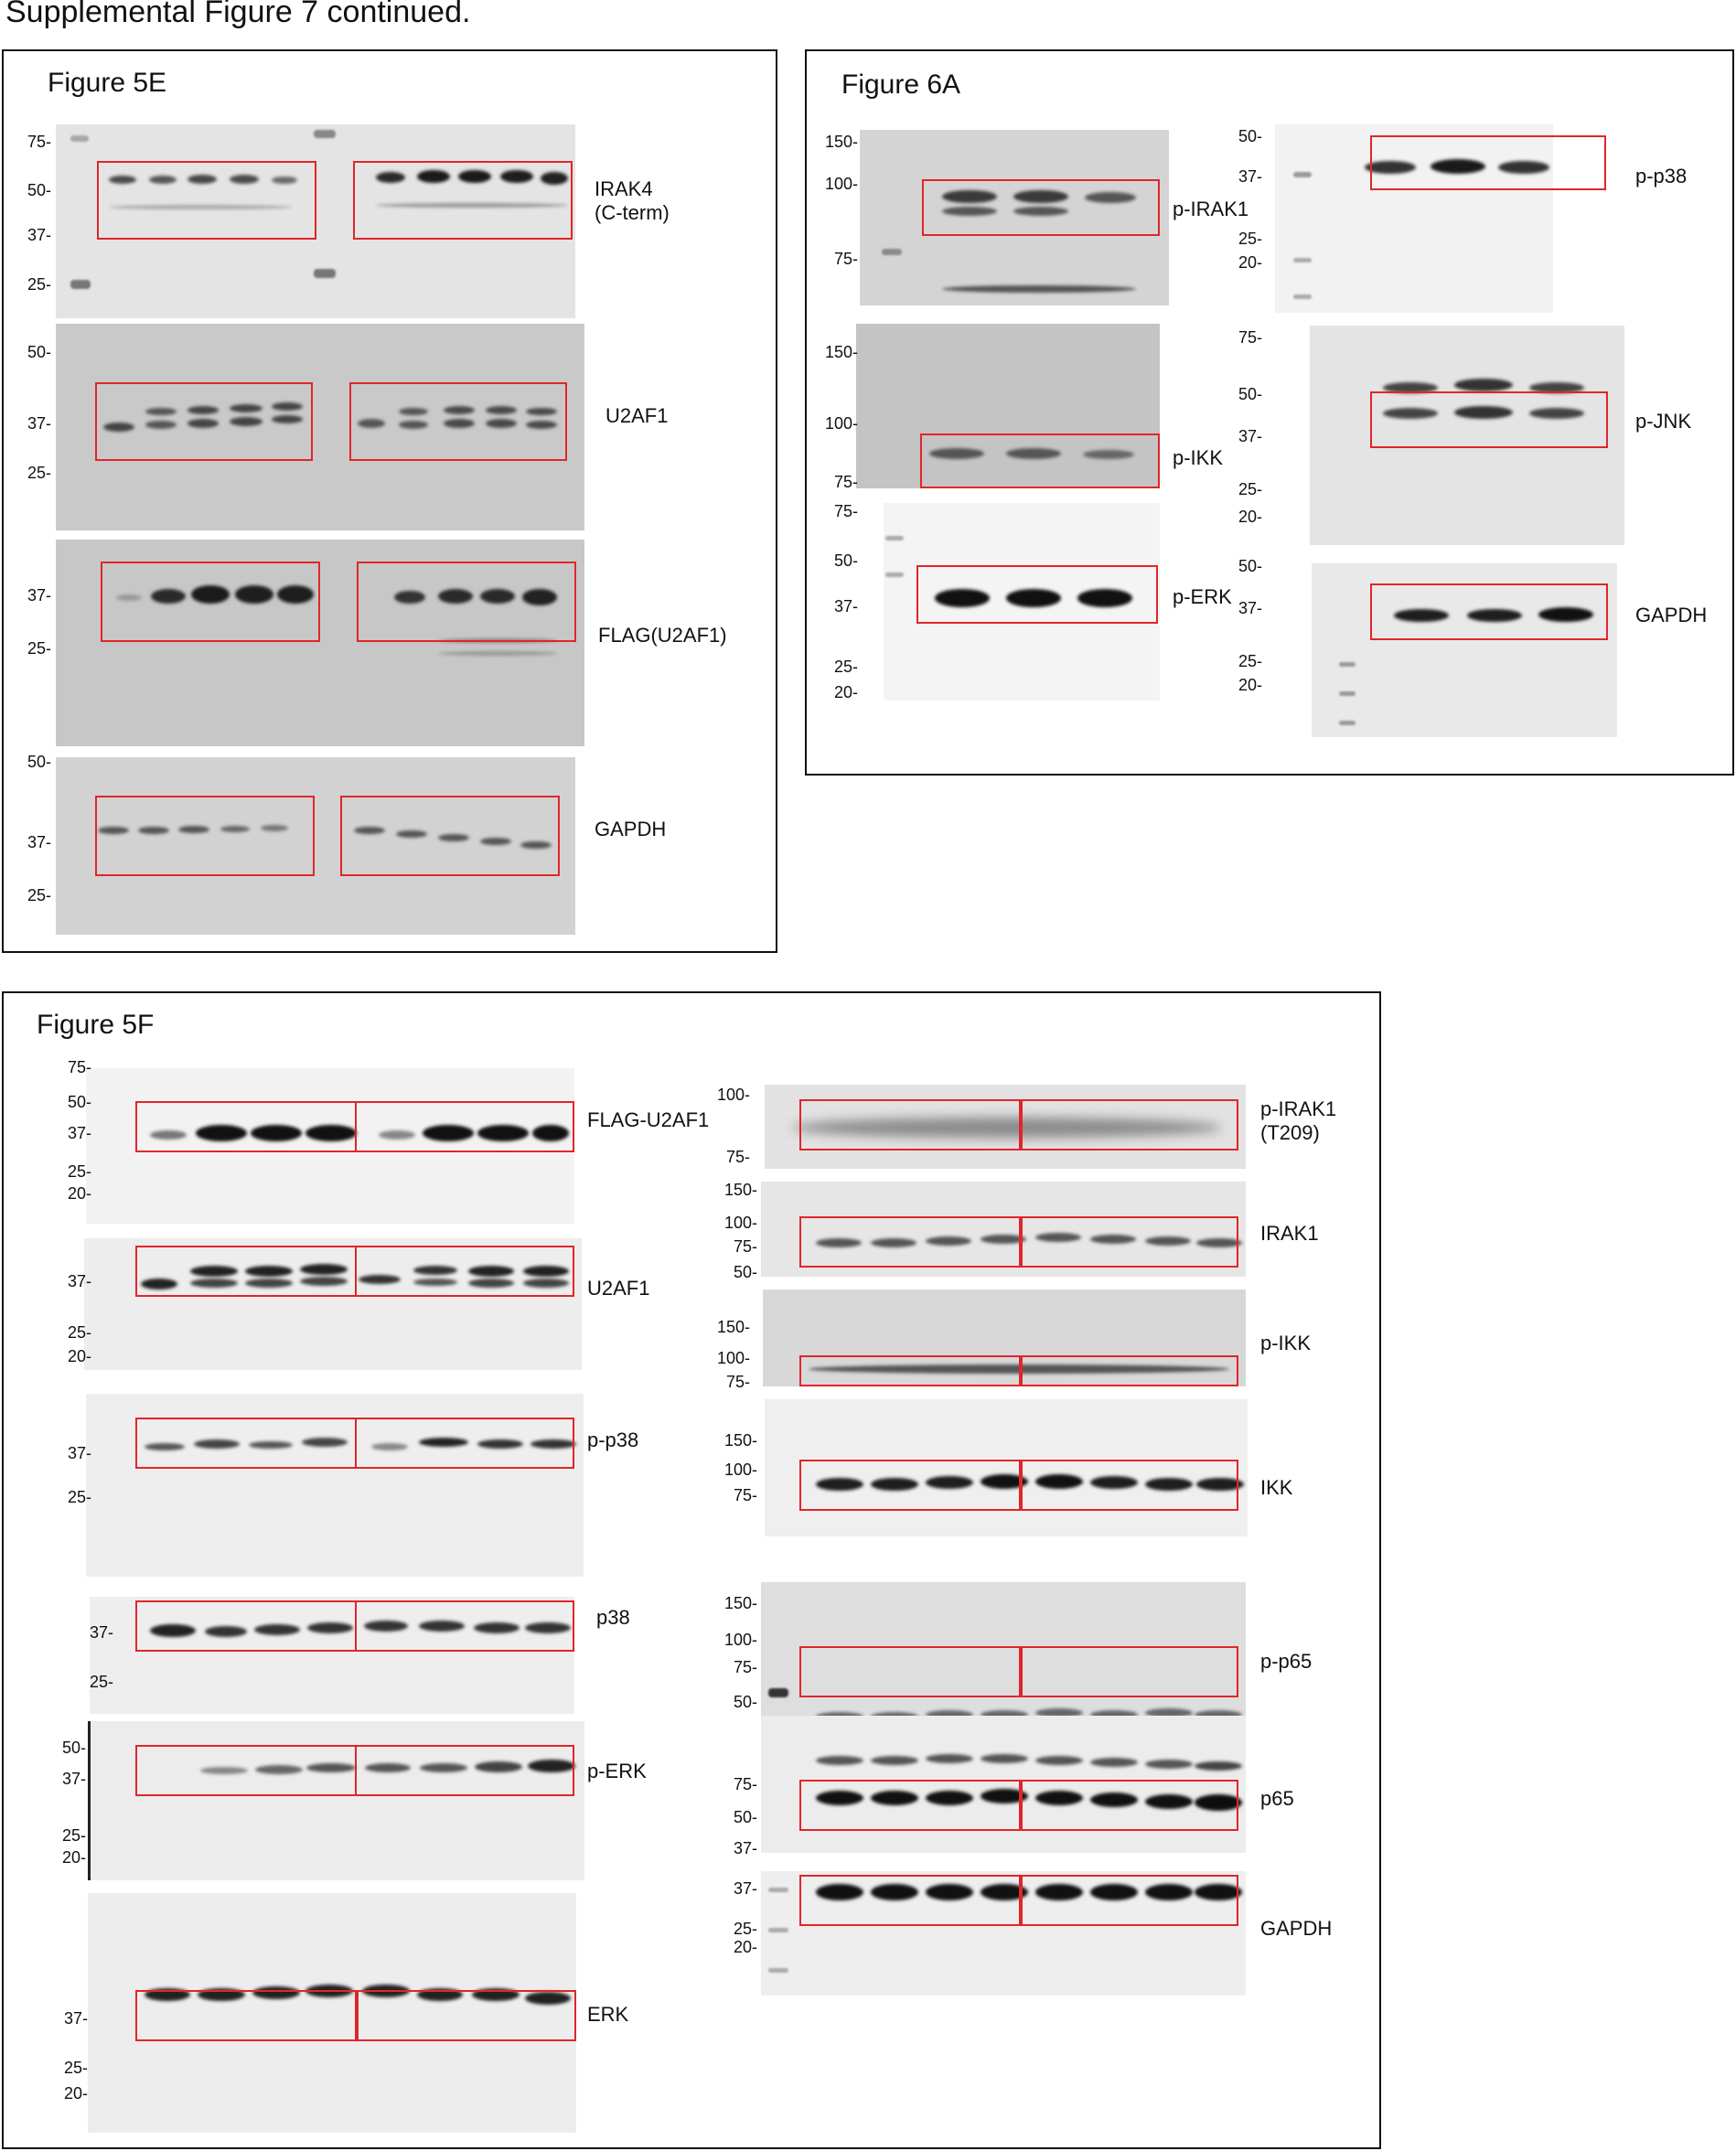 The height and width of the screenshot is (2151, 1736). Describe the element at coordinates (330, 1146) in the screenshot. I see `blot-flag-u2af1` at that location.